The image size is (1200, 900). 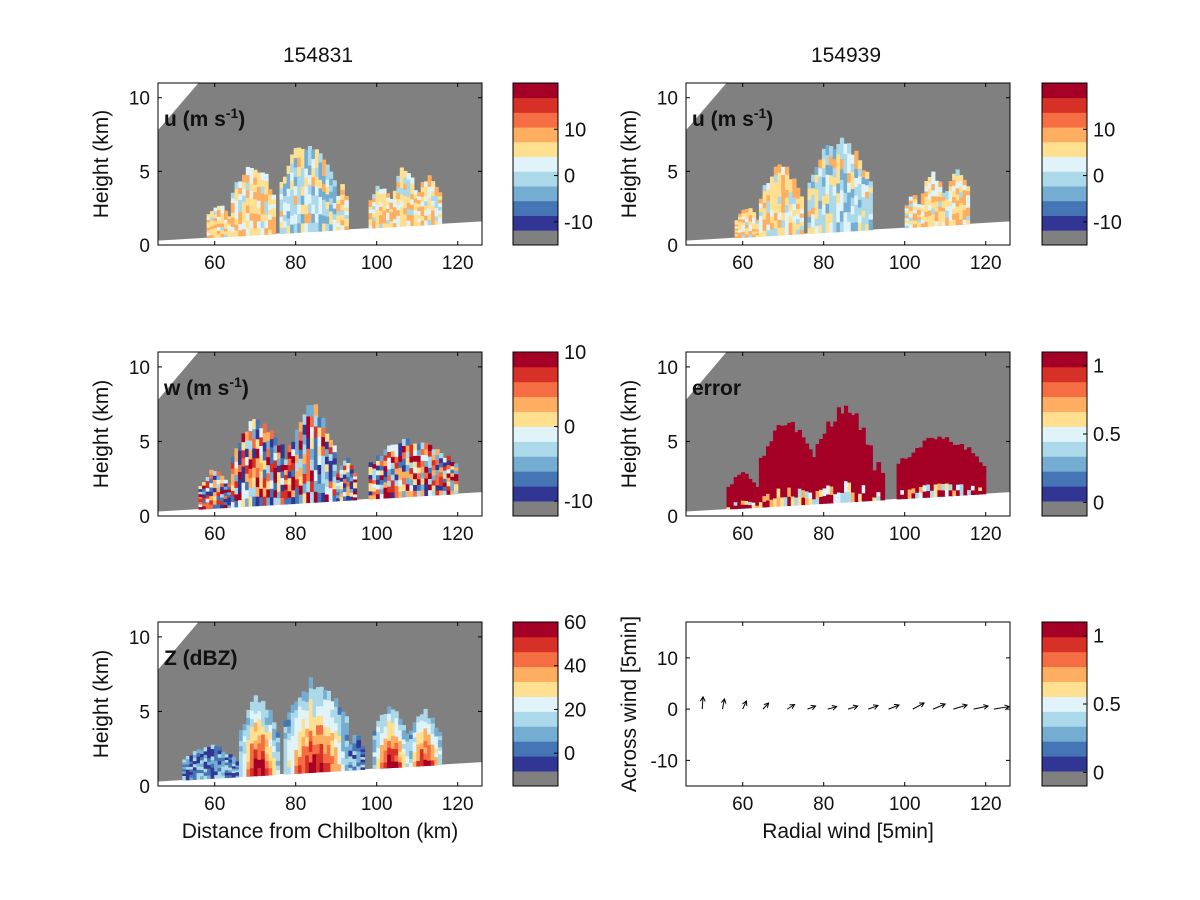 What do you see at coordinates (578, 223) in the screenshot?
I see `colorbar-tick-label: -10` at bounding box center [578, 223].